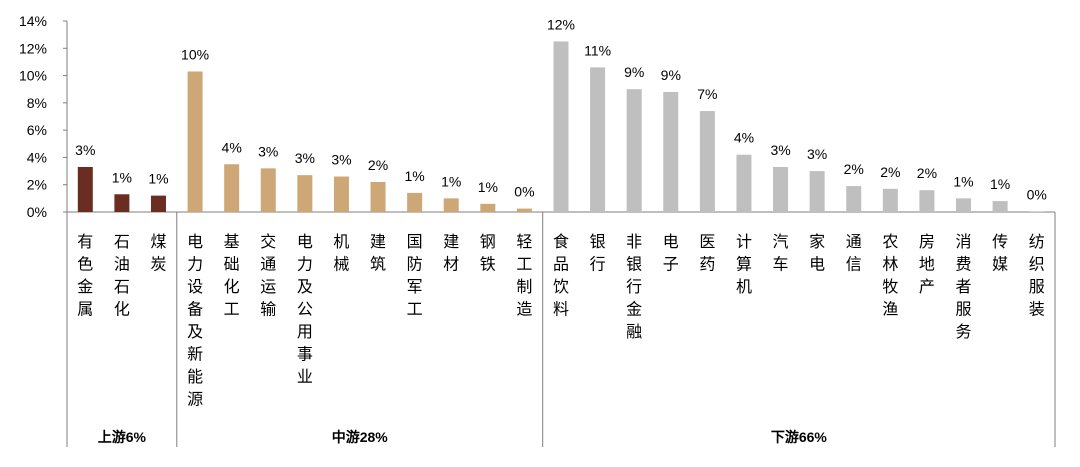  What do you see at coordinates (37, 212) in the screenshot?
I see `y-tick-label: 0%` at bounding box center [37, 212].